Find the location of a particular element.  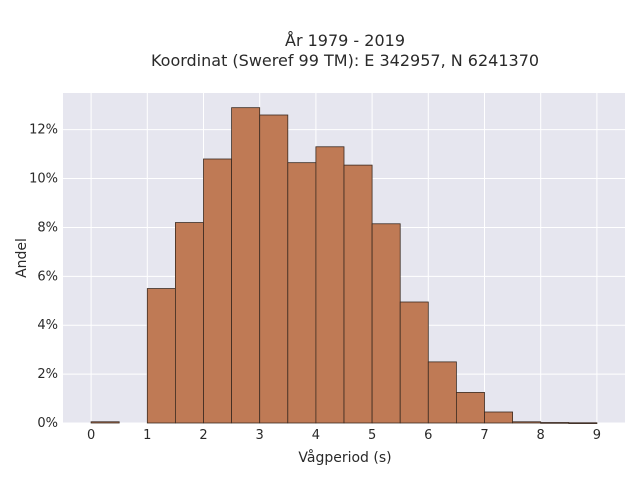

y-axis-ticks: 0% 2% 4% 6% 8% 10% 12% is located at coordinates (43, 277).